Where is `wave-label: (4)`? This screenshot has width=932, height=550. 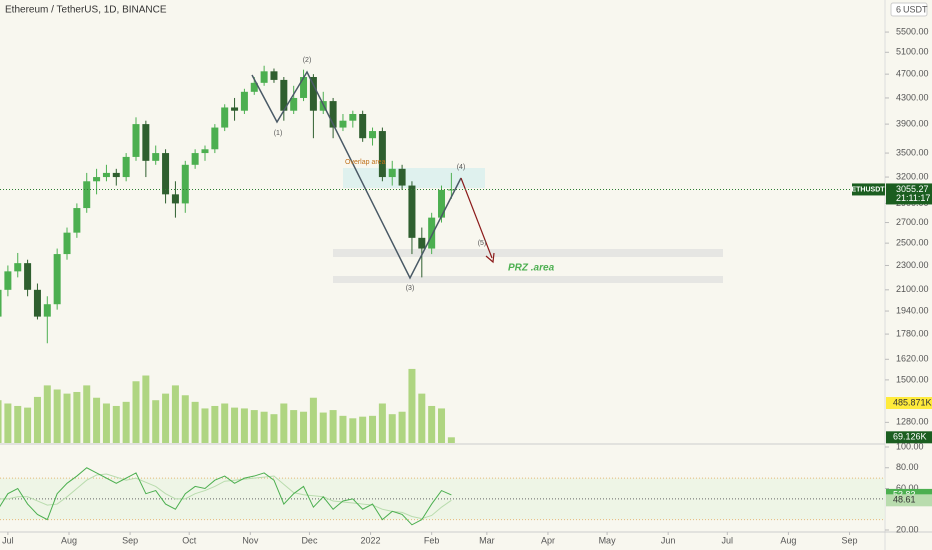 wave-label: (4) is located at coordinates (461, 167).